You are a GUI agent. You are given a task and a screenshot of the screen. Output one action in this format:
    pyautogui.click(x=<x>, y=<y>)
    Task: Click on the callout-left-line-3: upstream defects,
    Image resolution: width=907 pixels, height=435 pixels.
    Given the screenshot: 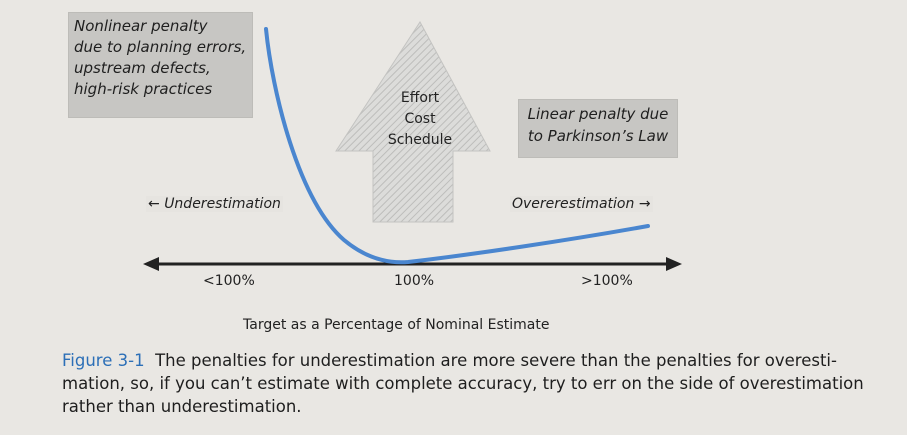 What is the action you would take?
    pyautogui.click(x=142, y=68)
    